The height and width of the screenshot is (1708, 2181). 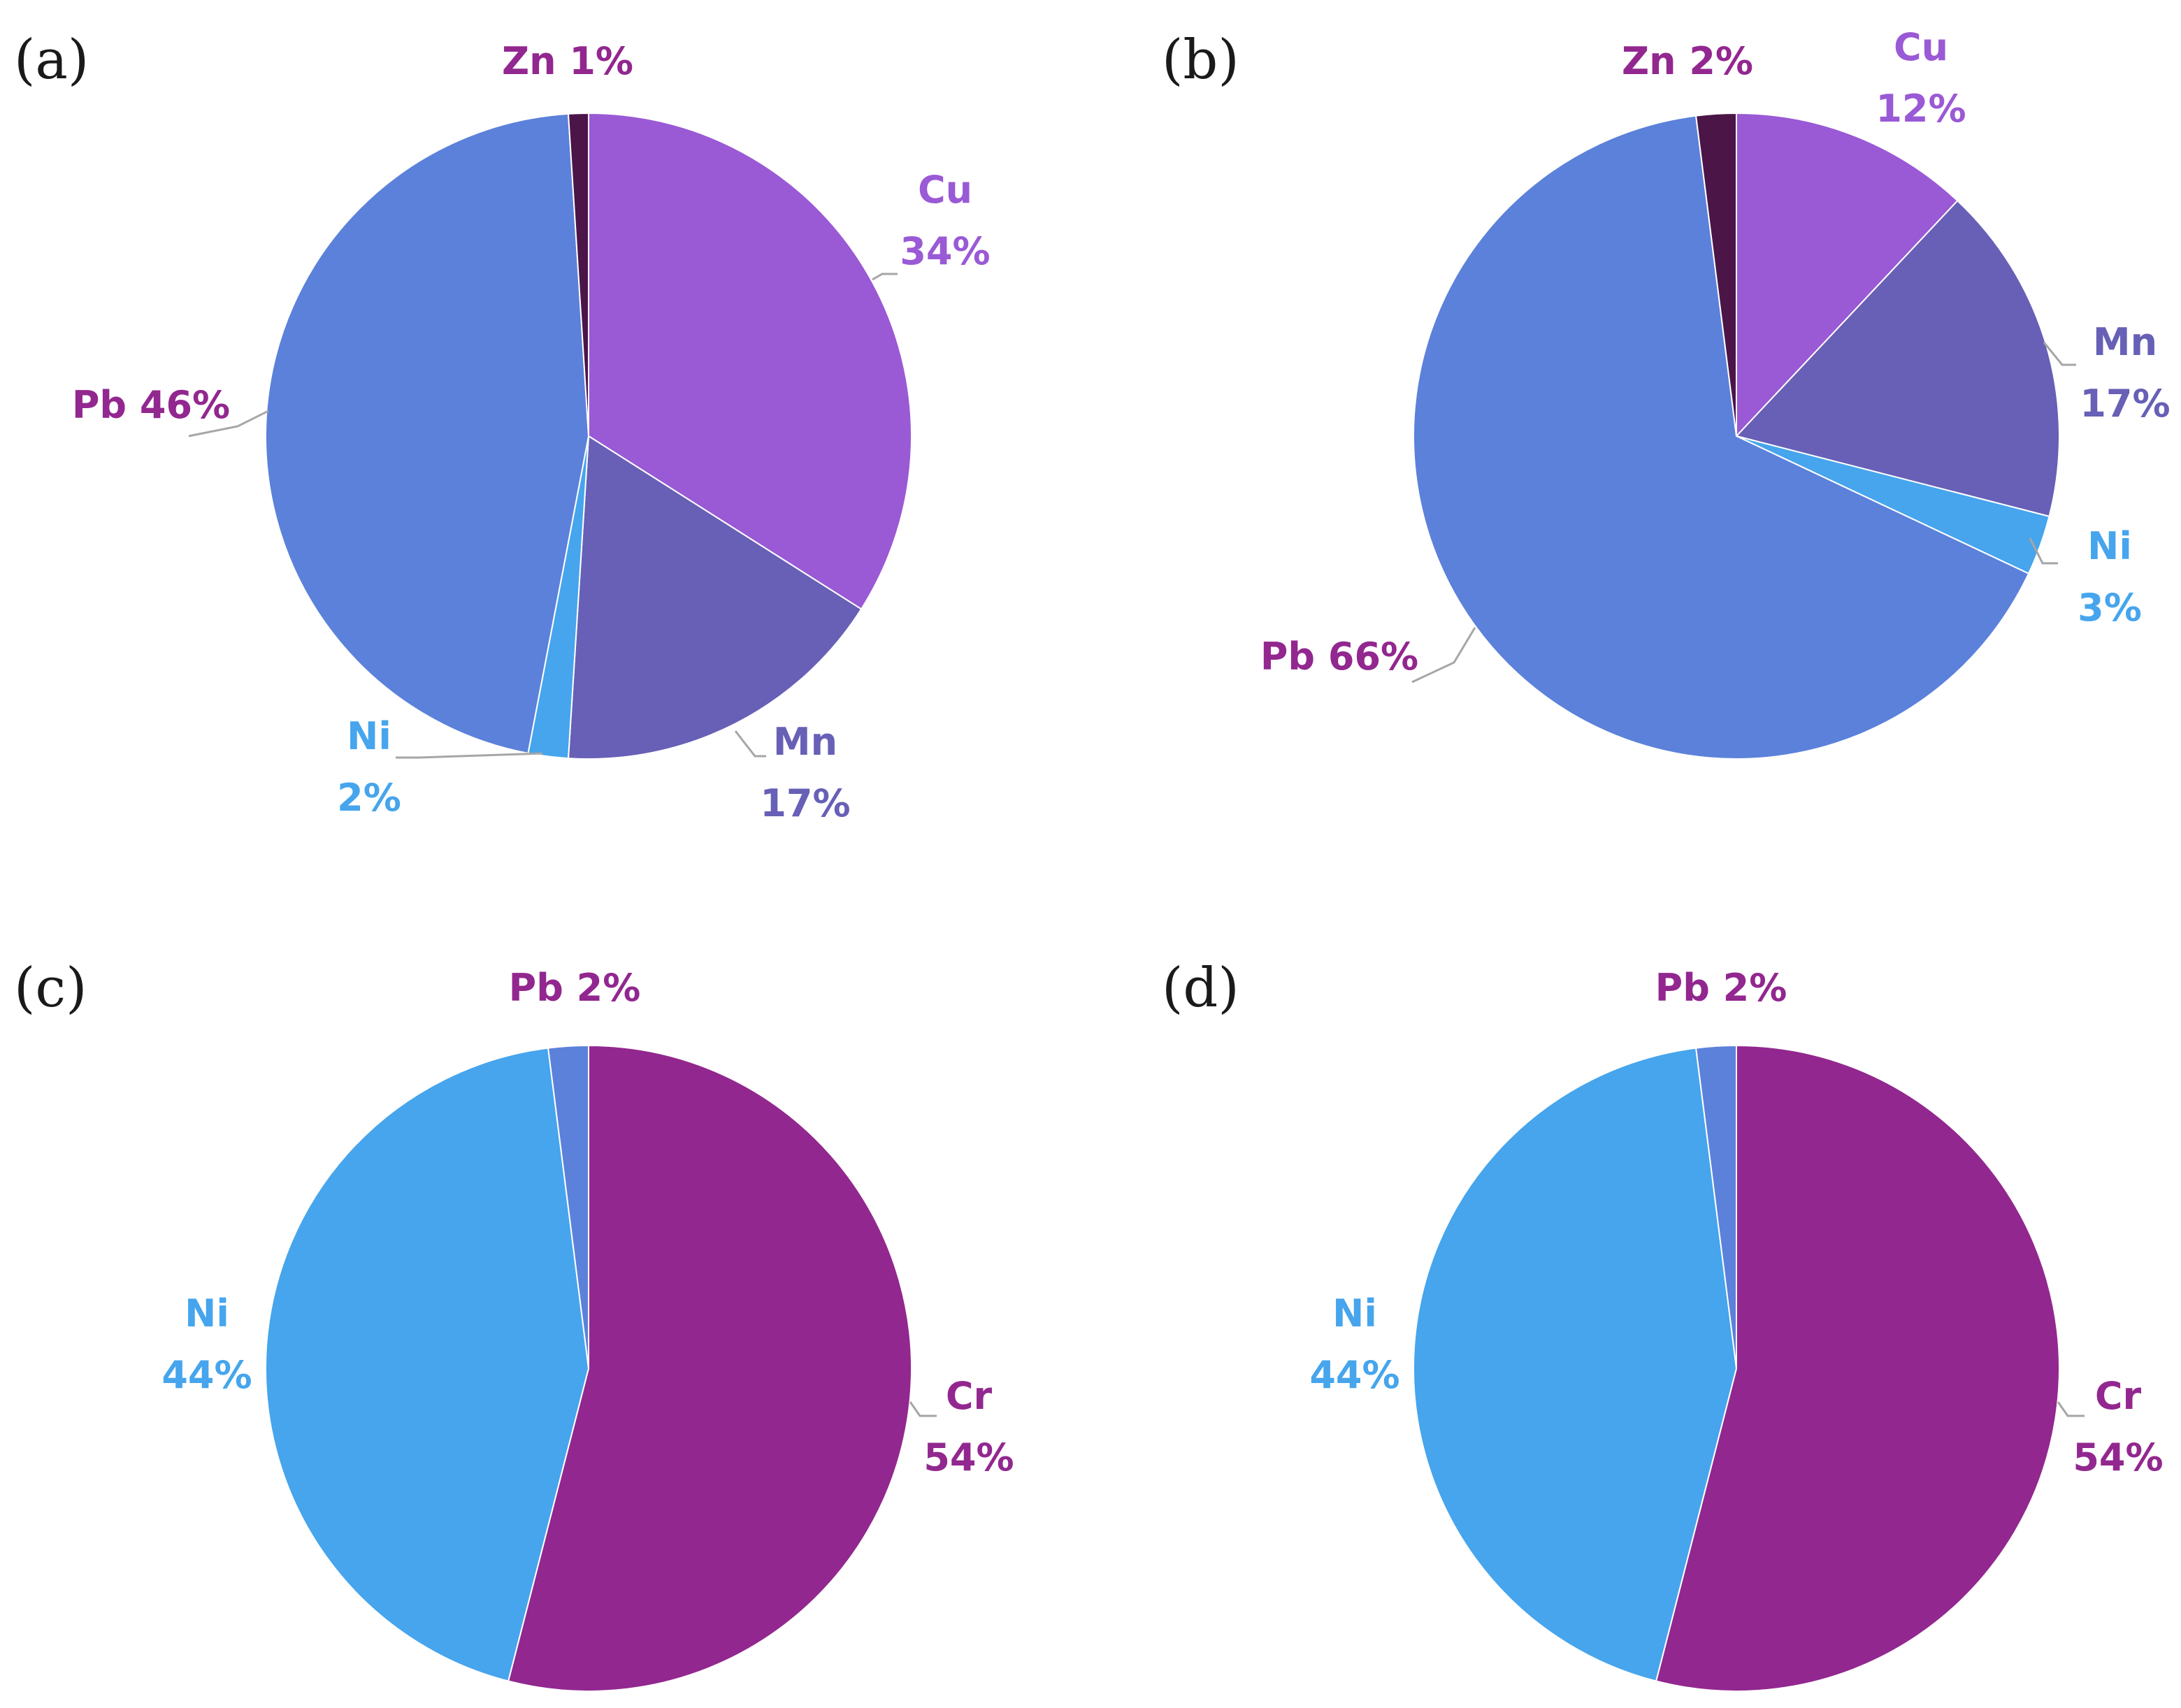 What do you see at coordinates (945, 251) in the screenshot?
I see `data-label-line: 34%` at bounding box center [945, 251].